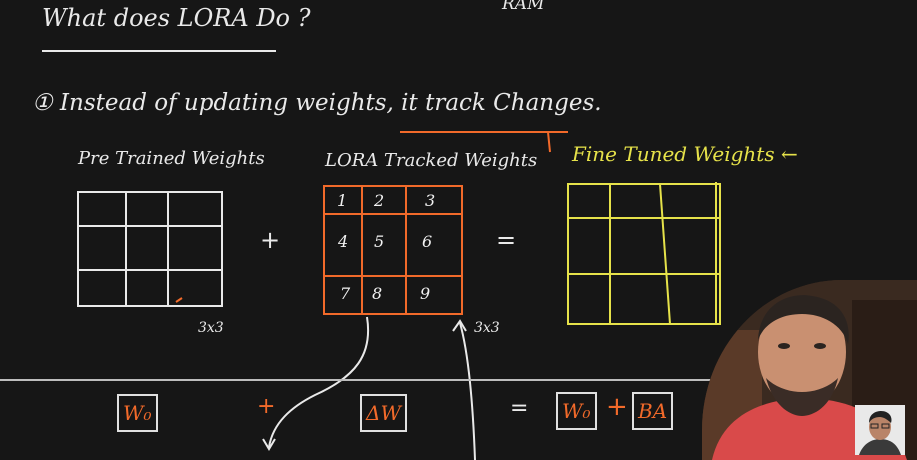  Describe the element at coordinates (617, 407) in the screenshot. I see `formula-plus-right: +` at that location.